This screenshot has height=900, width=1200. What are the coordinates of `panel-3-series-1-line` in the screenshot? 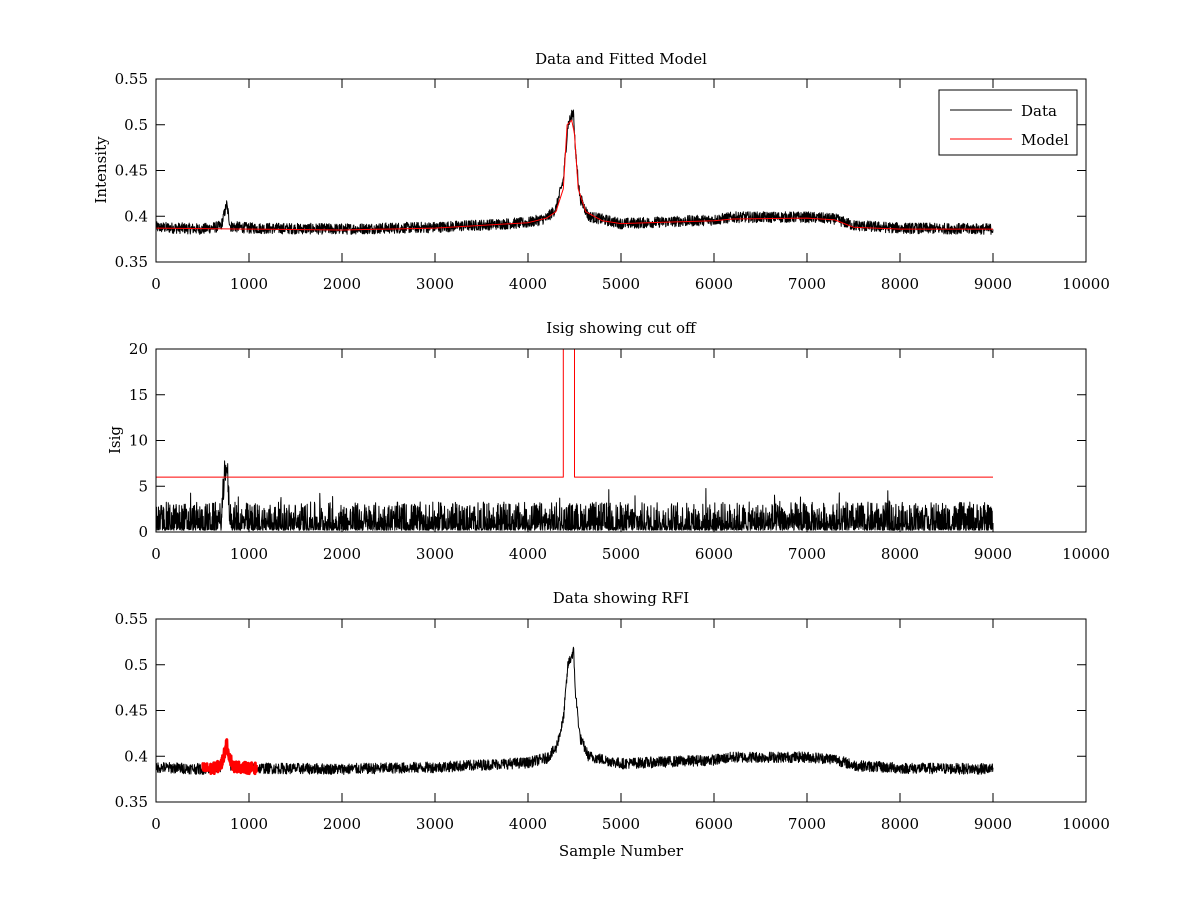 It's located at (229, 757).